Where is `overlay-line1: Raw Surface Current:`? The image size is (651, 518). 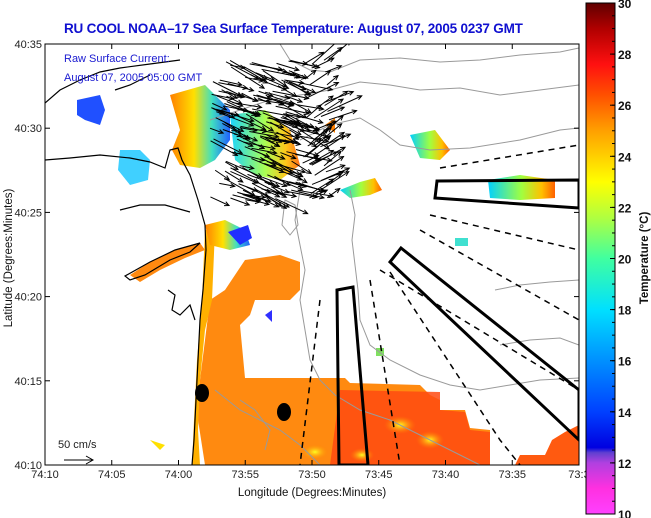
overlay-line1: Raw Surface Current: is located at coordinates (117, 59).